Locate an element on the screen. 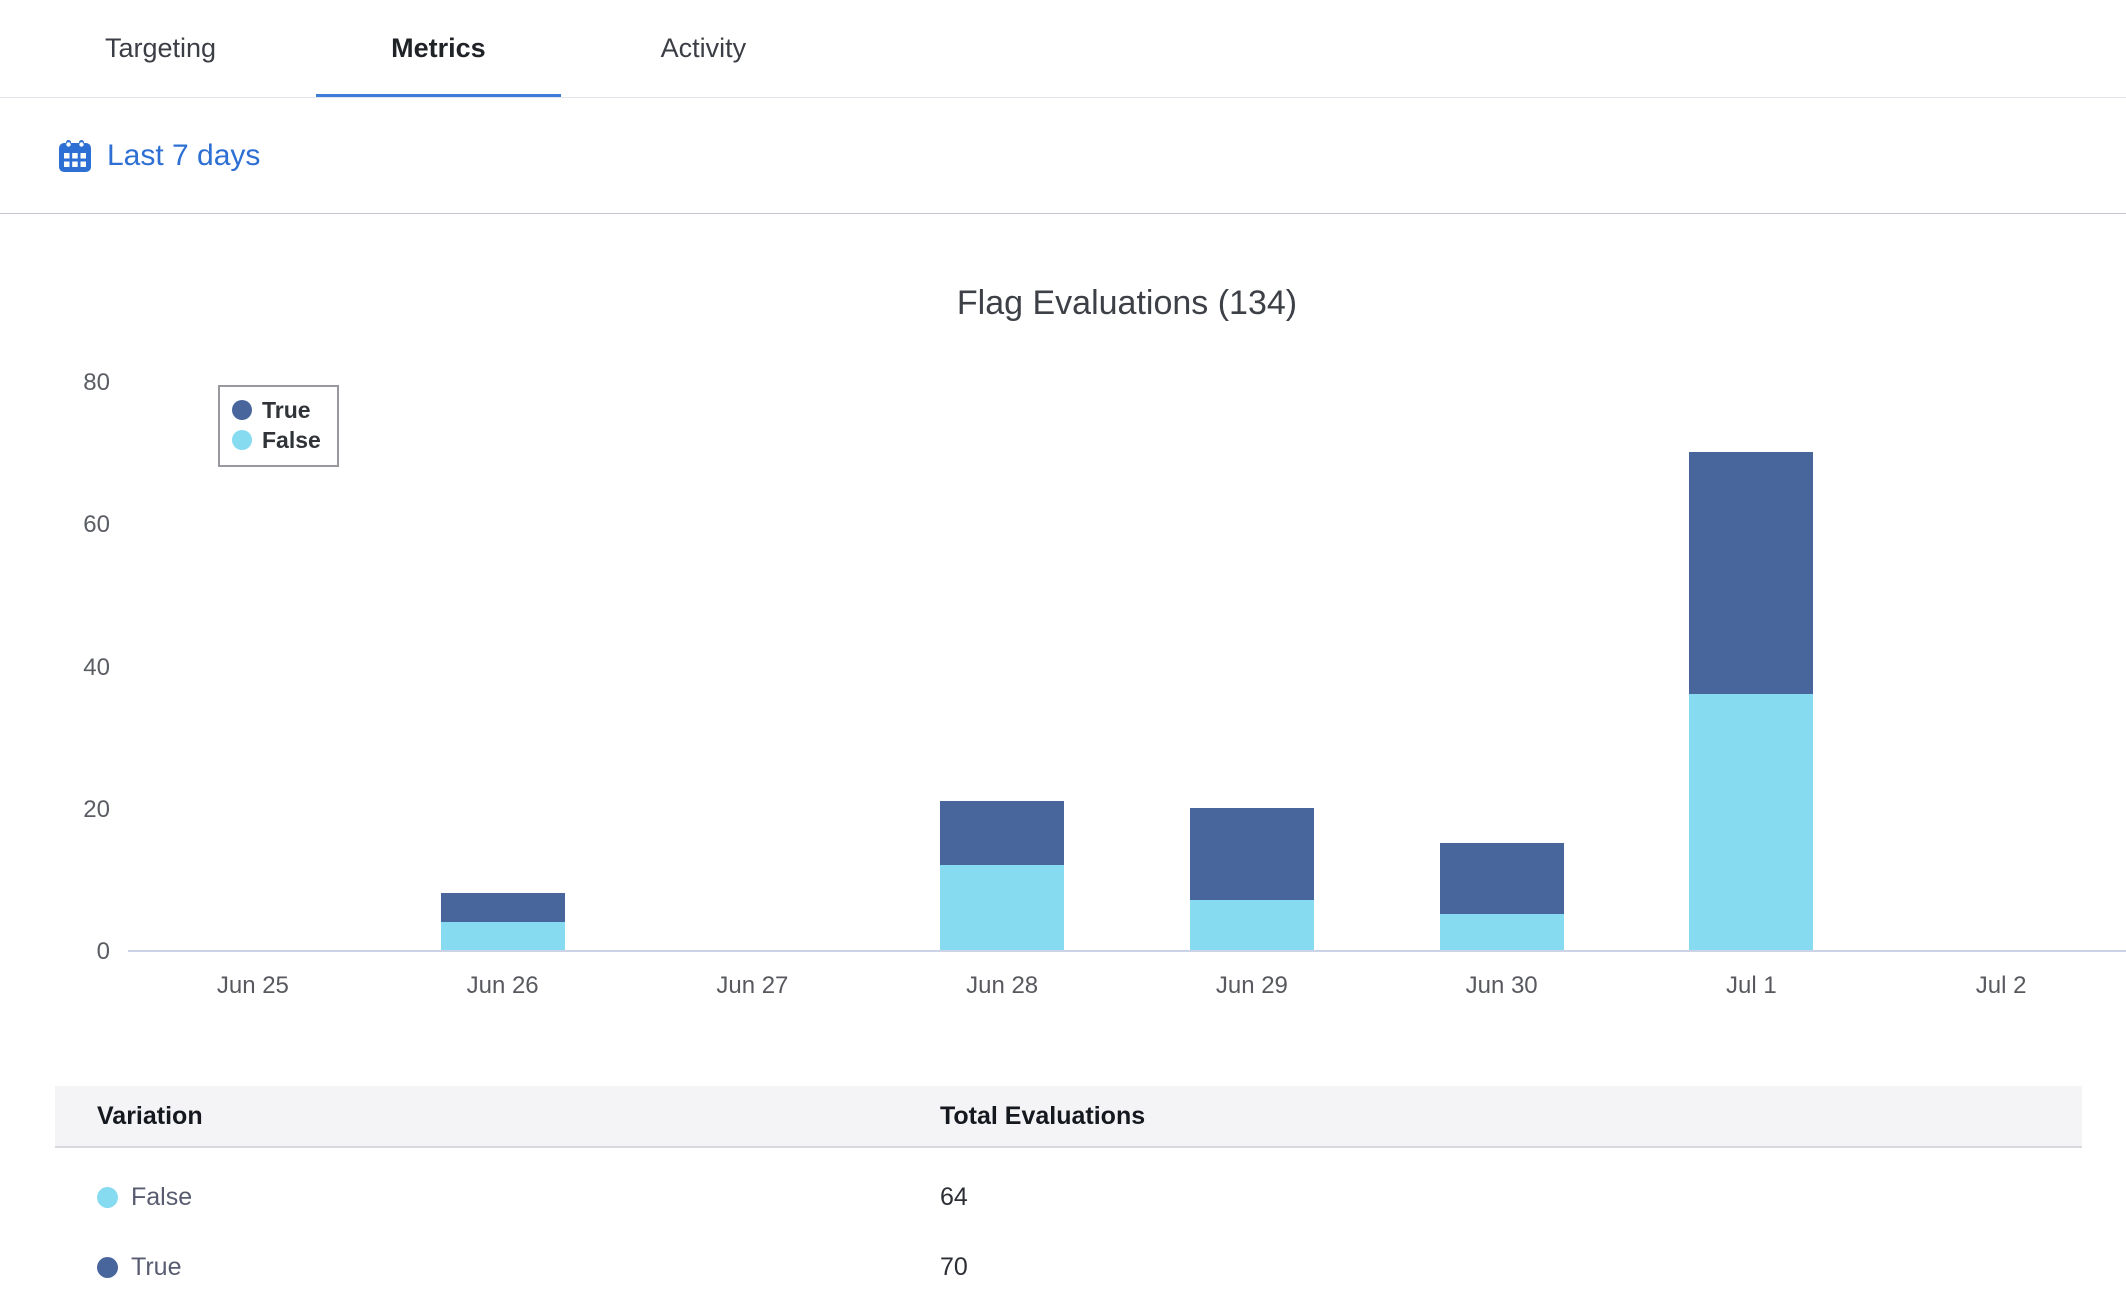  tab-targeting: Targeting is located at coordinates (161, 48).